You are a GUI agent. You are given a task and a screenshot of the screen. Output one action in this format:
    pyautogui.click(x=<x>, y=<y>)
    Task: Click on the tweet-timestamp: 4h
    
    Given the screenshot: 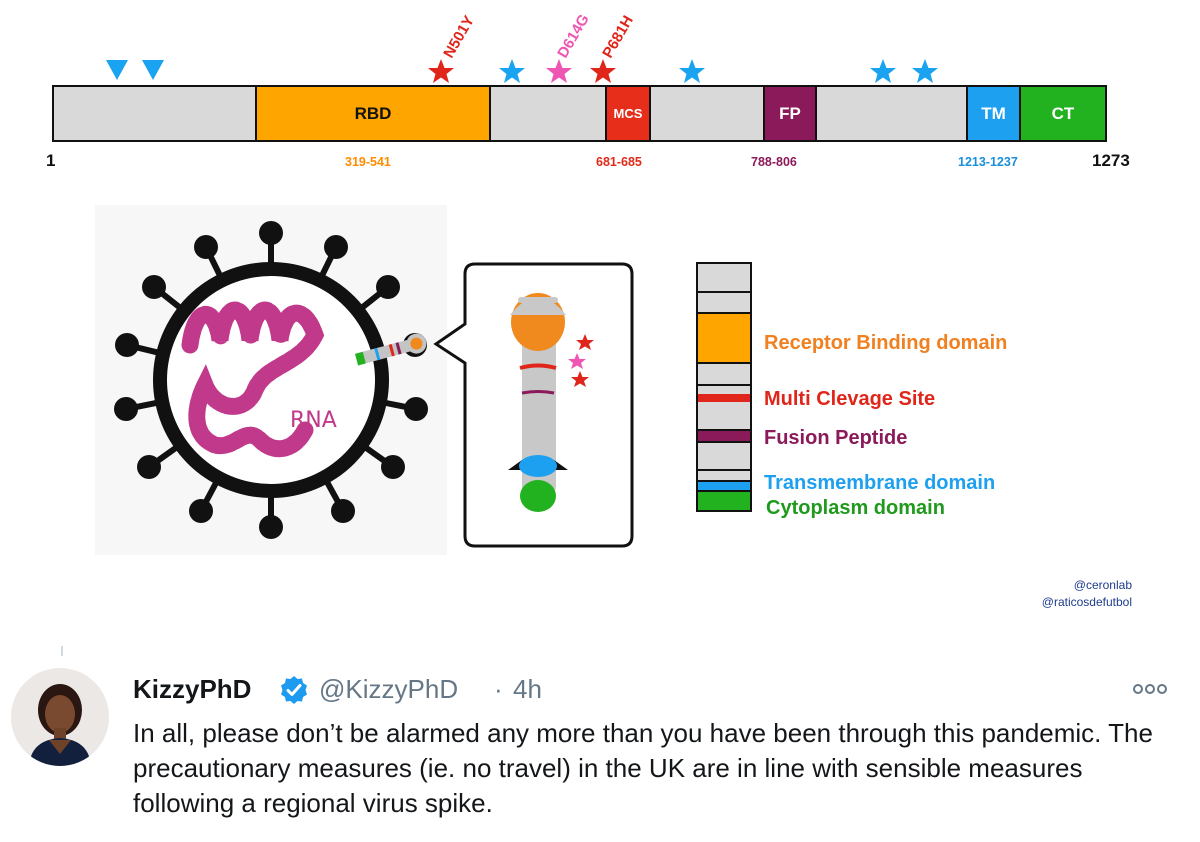 What is the action you would take?
    pyautogui.click(x=527, y=689)
    